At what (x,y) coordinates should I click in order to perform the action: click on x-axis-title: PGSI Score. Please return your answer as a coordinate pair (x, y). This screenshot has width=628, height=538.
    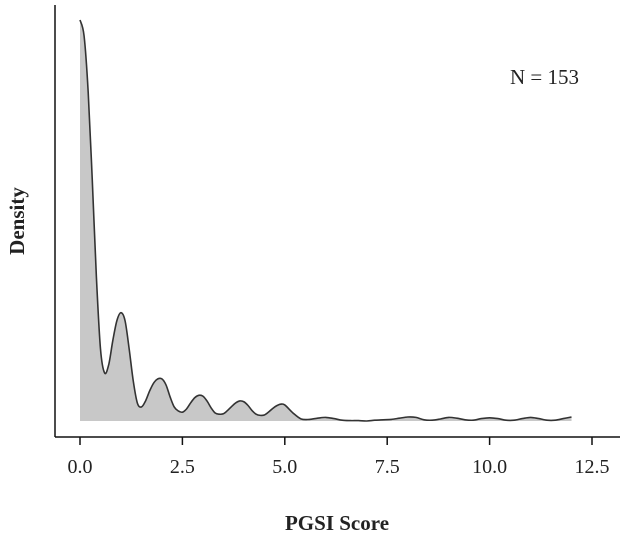
    Looking at the image, I should click on (337, 523).